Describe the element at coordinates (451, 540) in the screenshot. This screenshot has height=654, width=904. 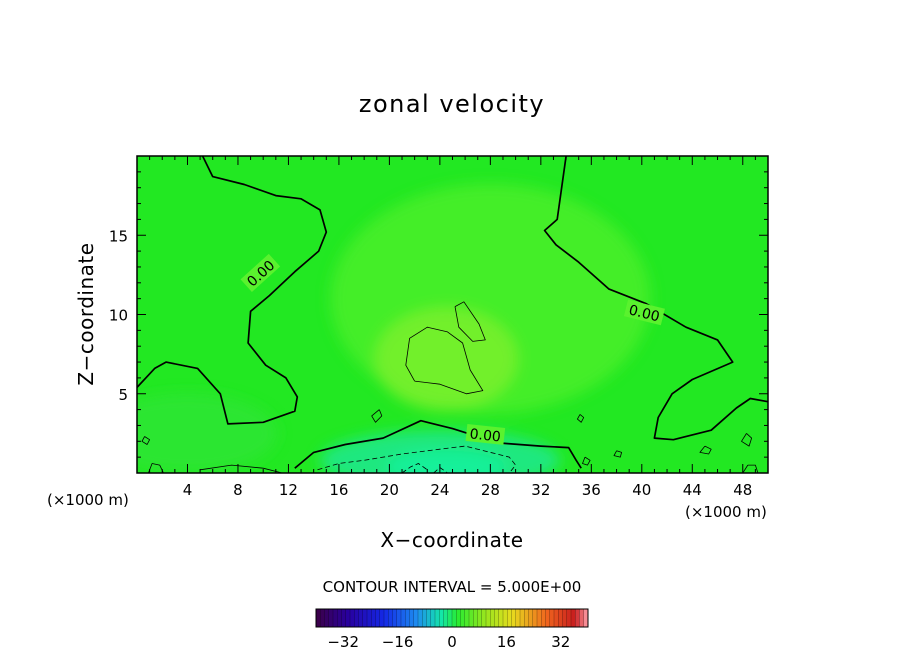
I see `x-axis-label: X−coordinate` at that location.